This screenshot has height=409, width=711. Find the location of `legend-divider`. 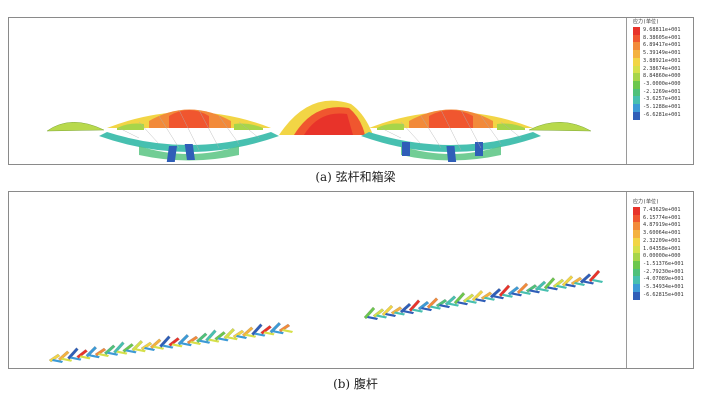

legend-divider is located at coordinates (626, 91).